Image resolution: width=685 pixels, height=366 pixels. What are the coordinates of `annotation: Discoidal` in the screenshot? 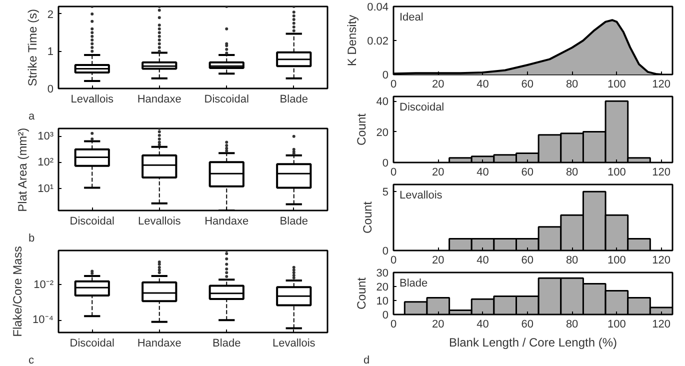 It's located at (422, 108).